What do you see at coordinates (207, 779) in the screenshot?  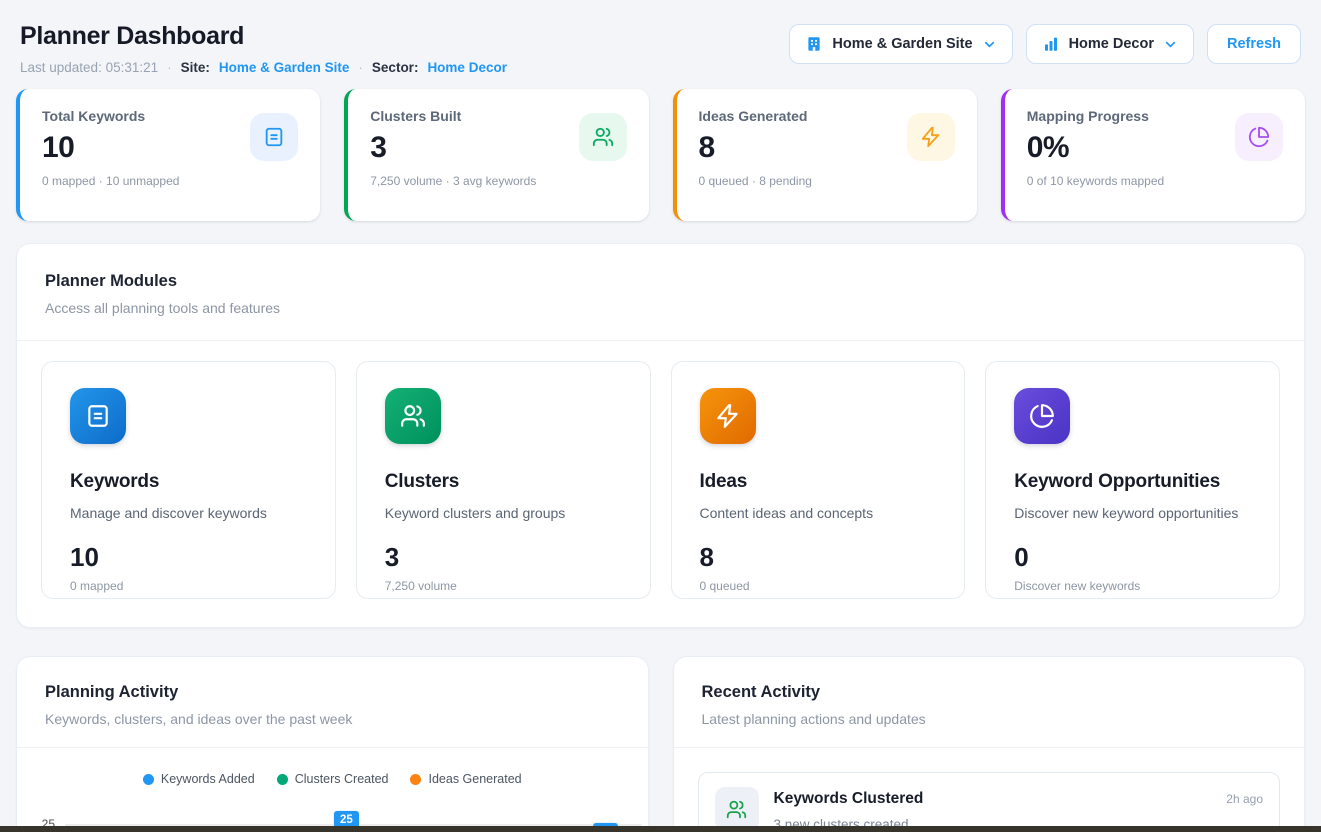 I see `legend-label: Keywords Added` at bounding box center [207, 779].